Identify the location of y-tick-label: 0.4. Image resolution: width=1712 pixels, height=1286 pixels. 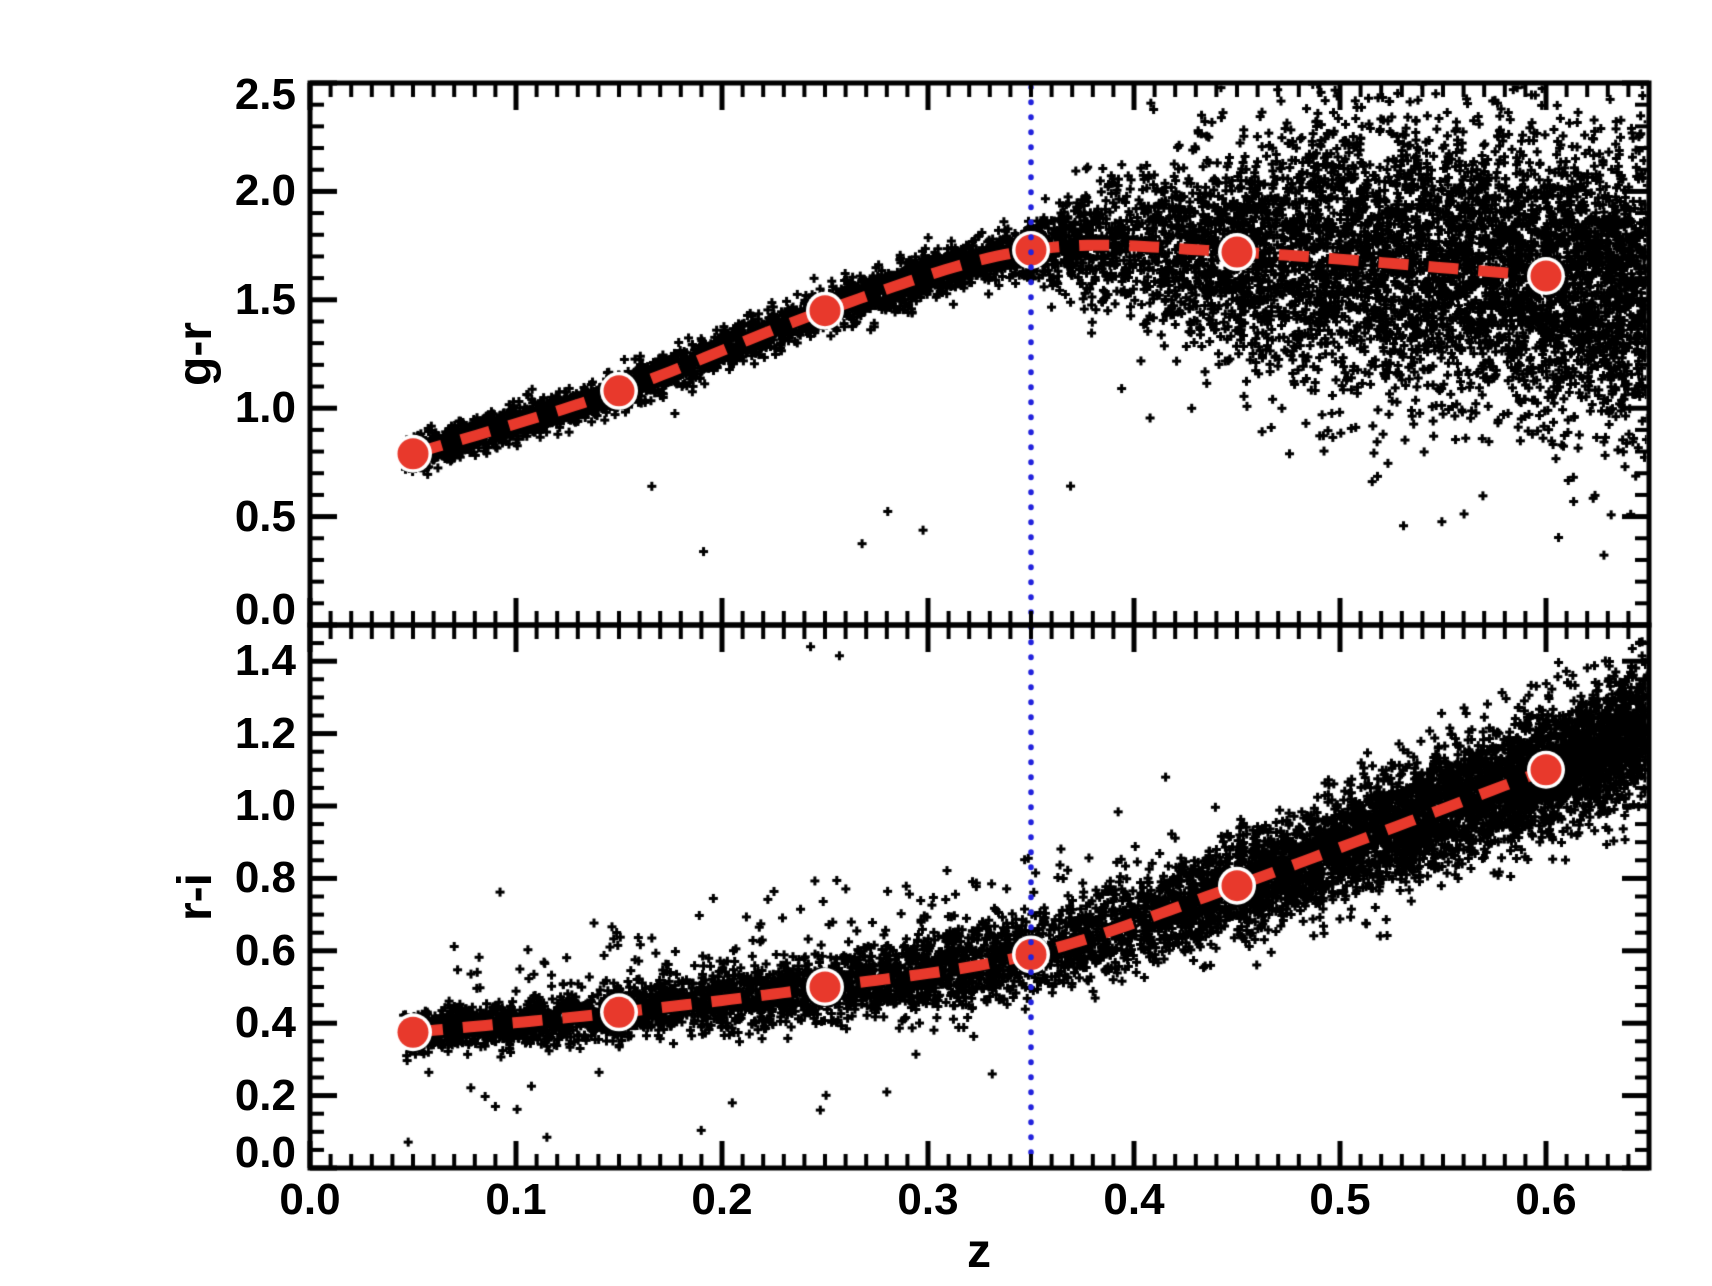
(265, 1023).